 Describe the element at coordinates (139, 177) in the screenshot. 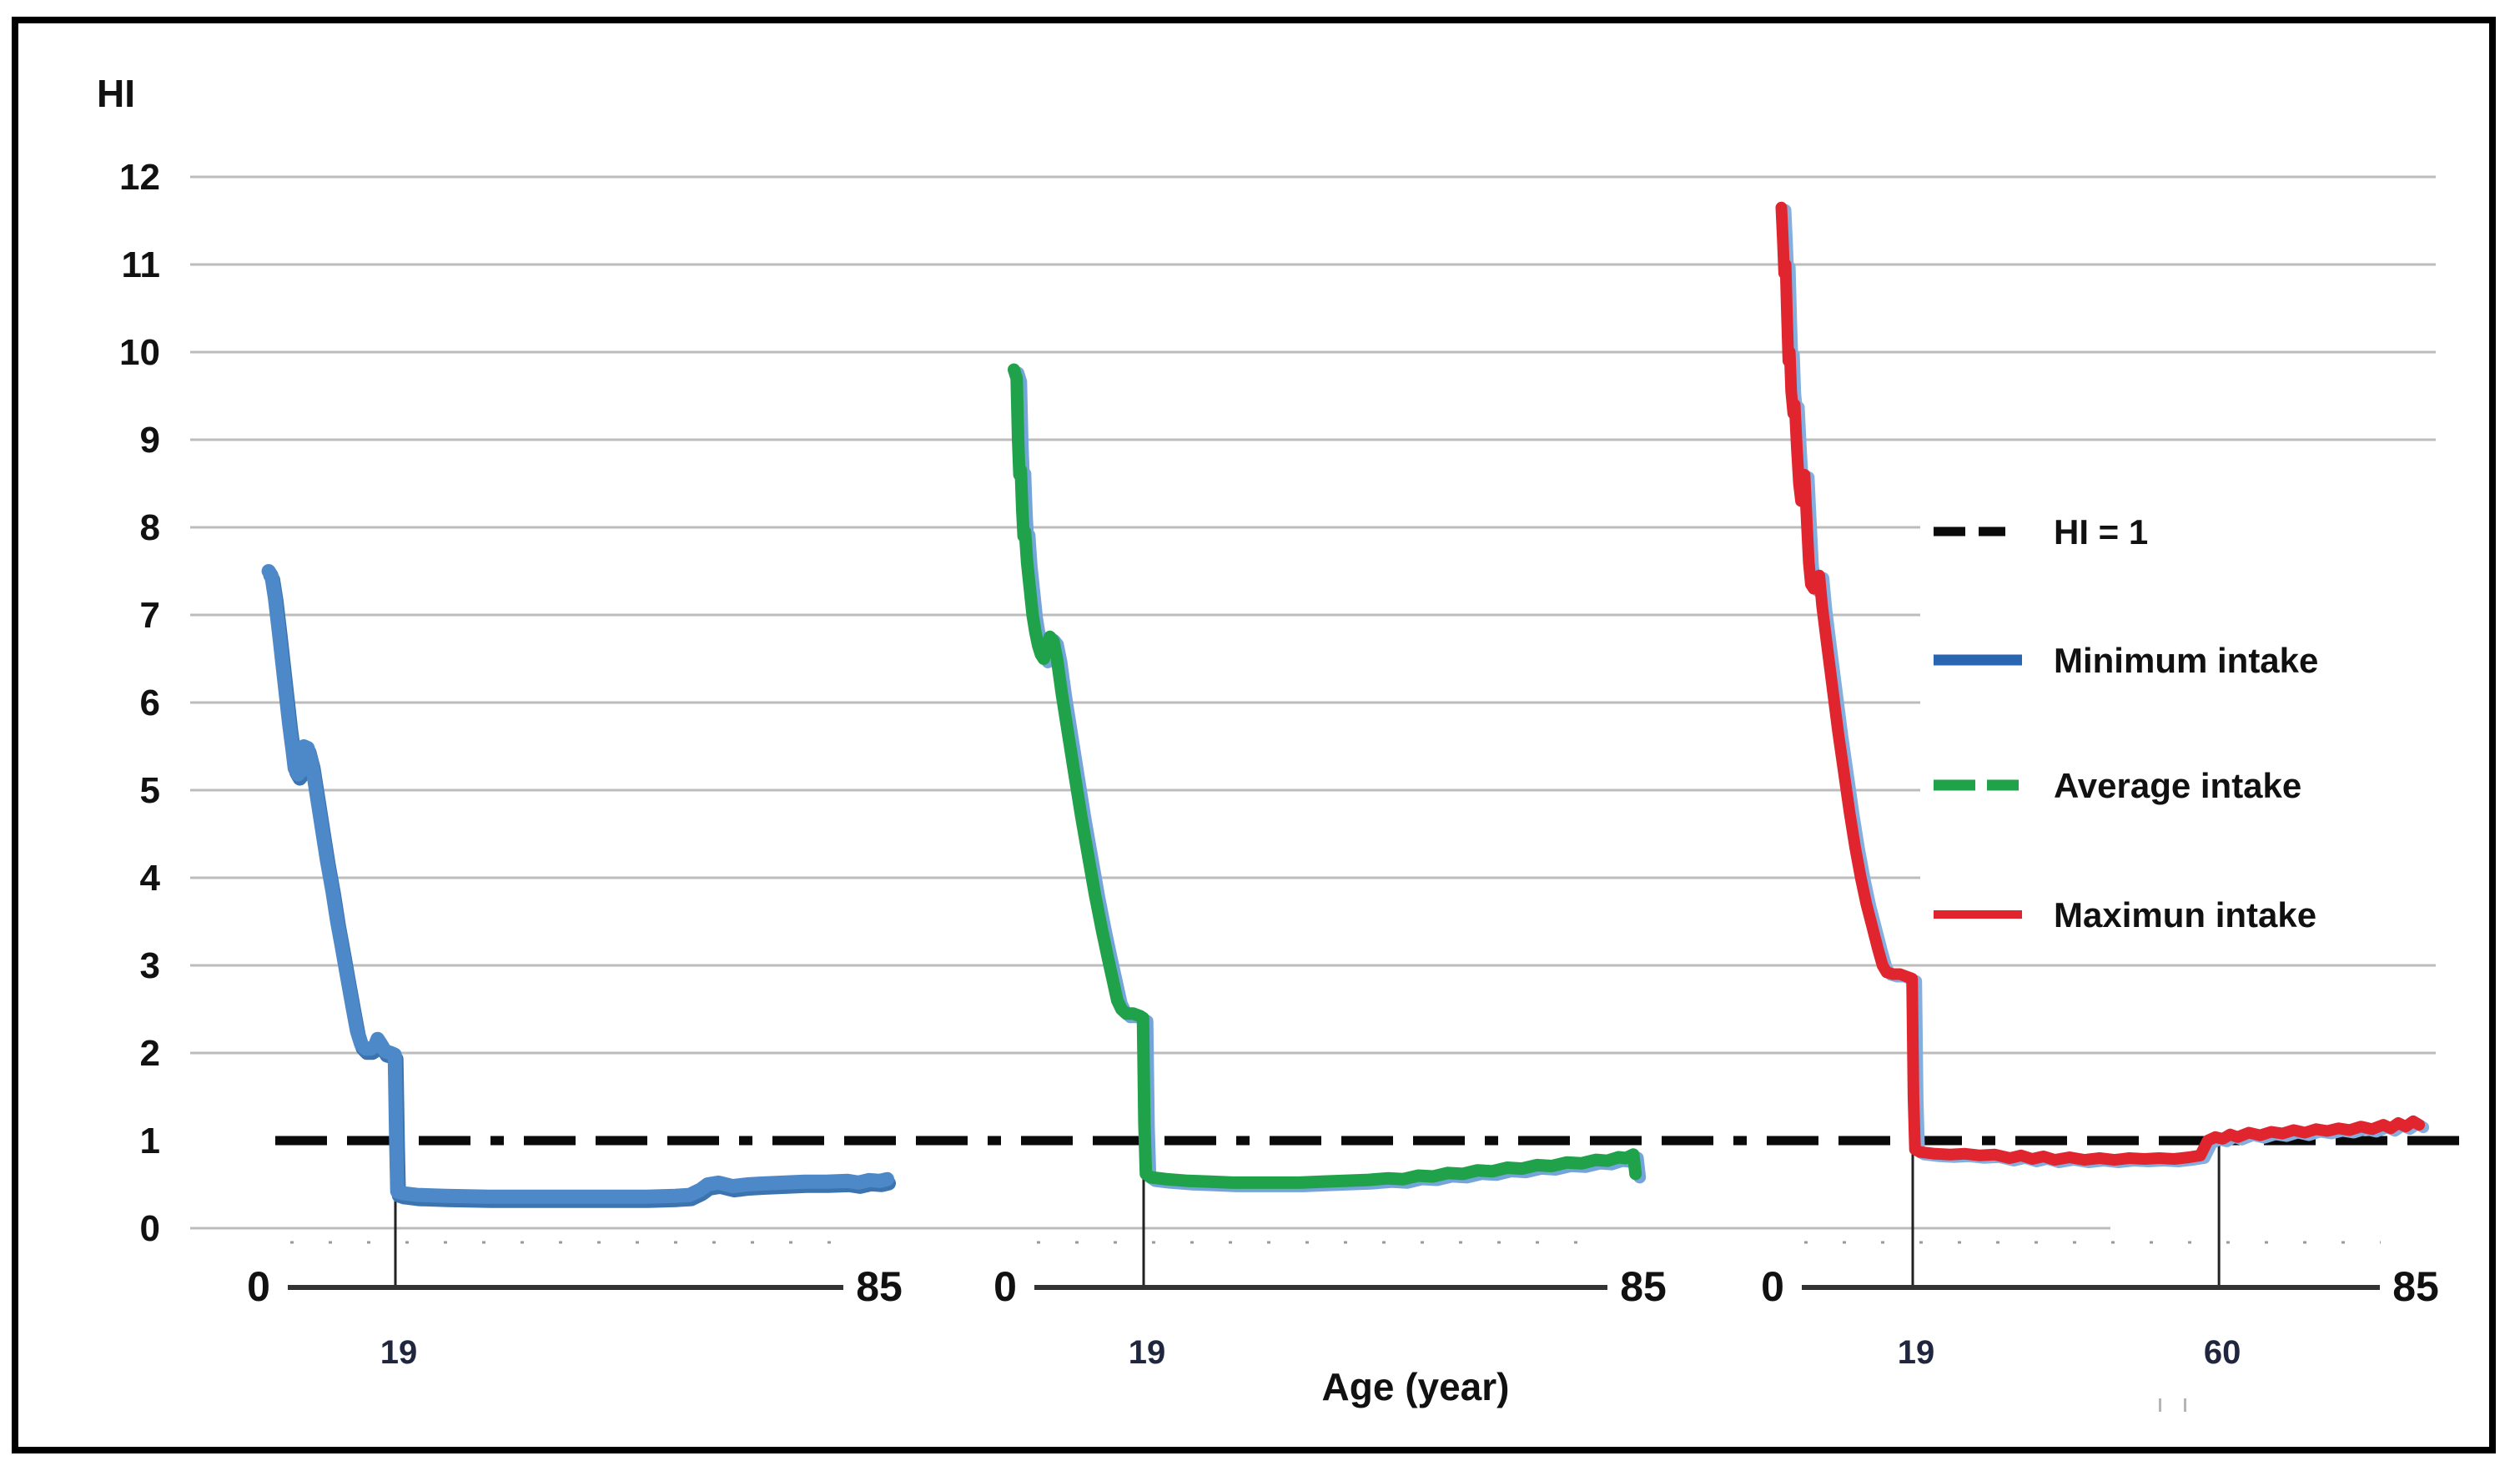

I see `y-tick-12: 12` at that location.